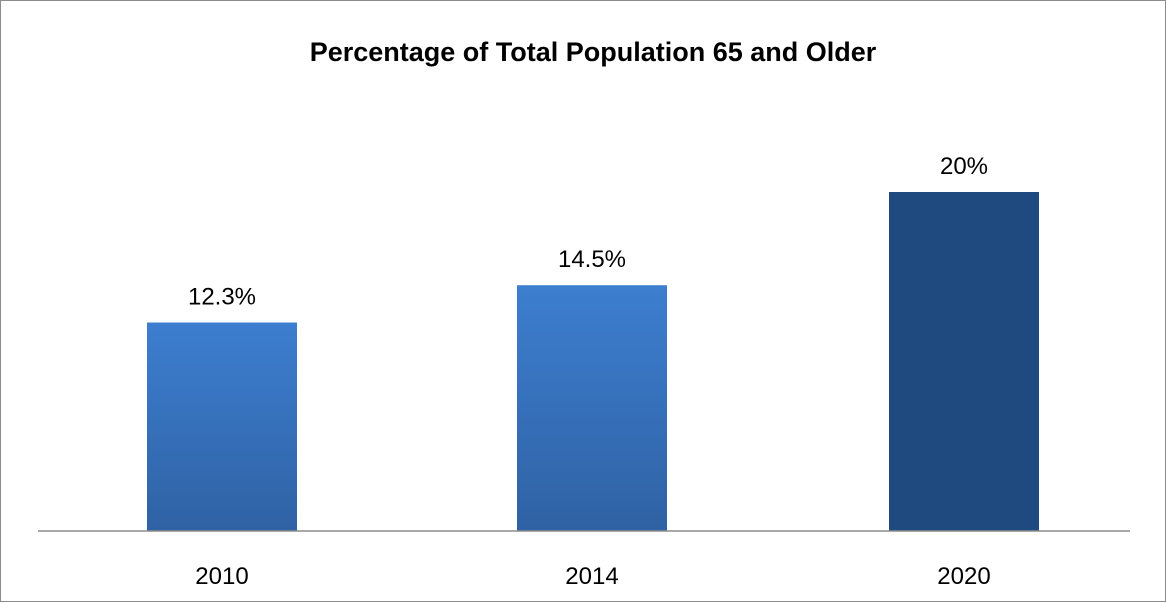 This screenshot has width=1167, height=603. Describe the element at coordinates (592, 259) in the screenshot. I see `data-label-2014: 14.5%` at that location.